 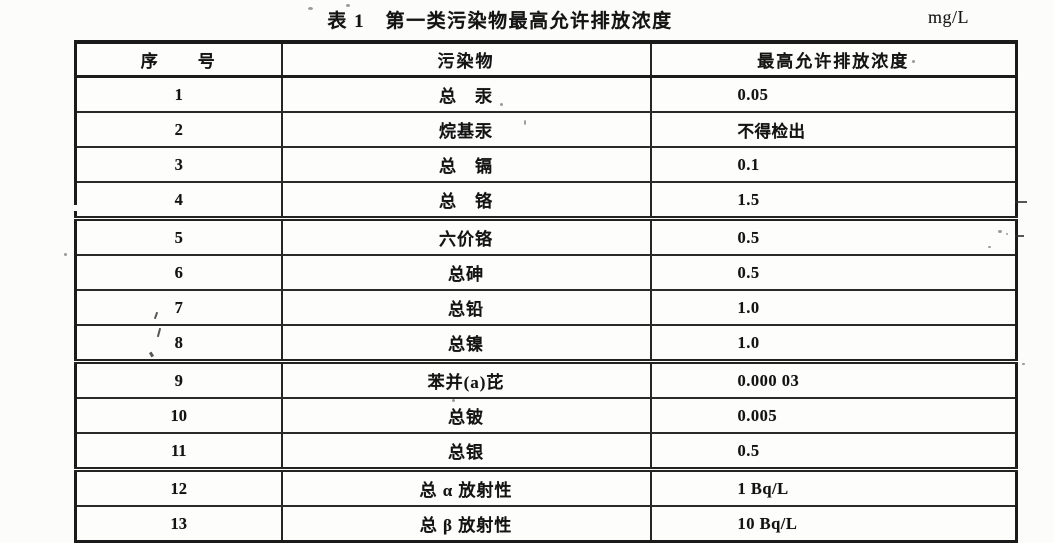 I want to click on value-cell: 0.05, so click(x=833, y=94).